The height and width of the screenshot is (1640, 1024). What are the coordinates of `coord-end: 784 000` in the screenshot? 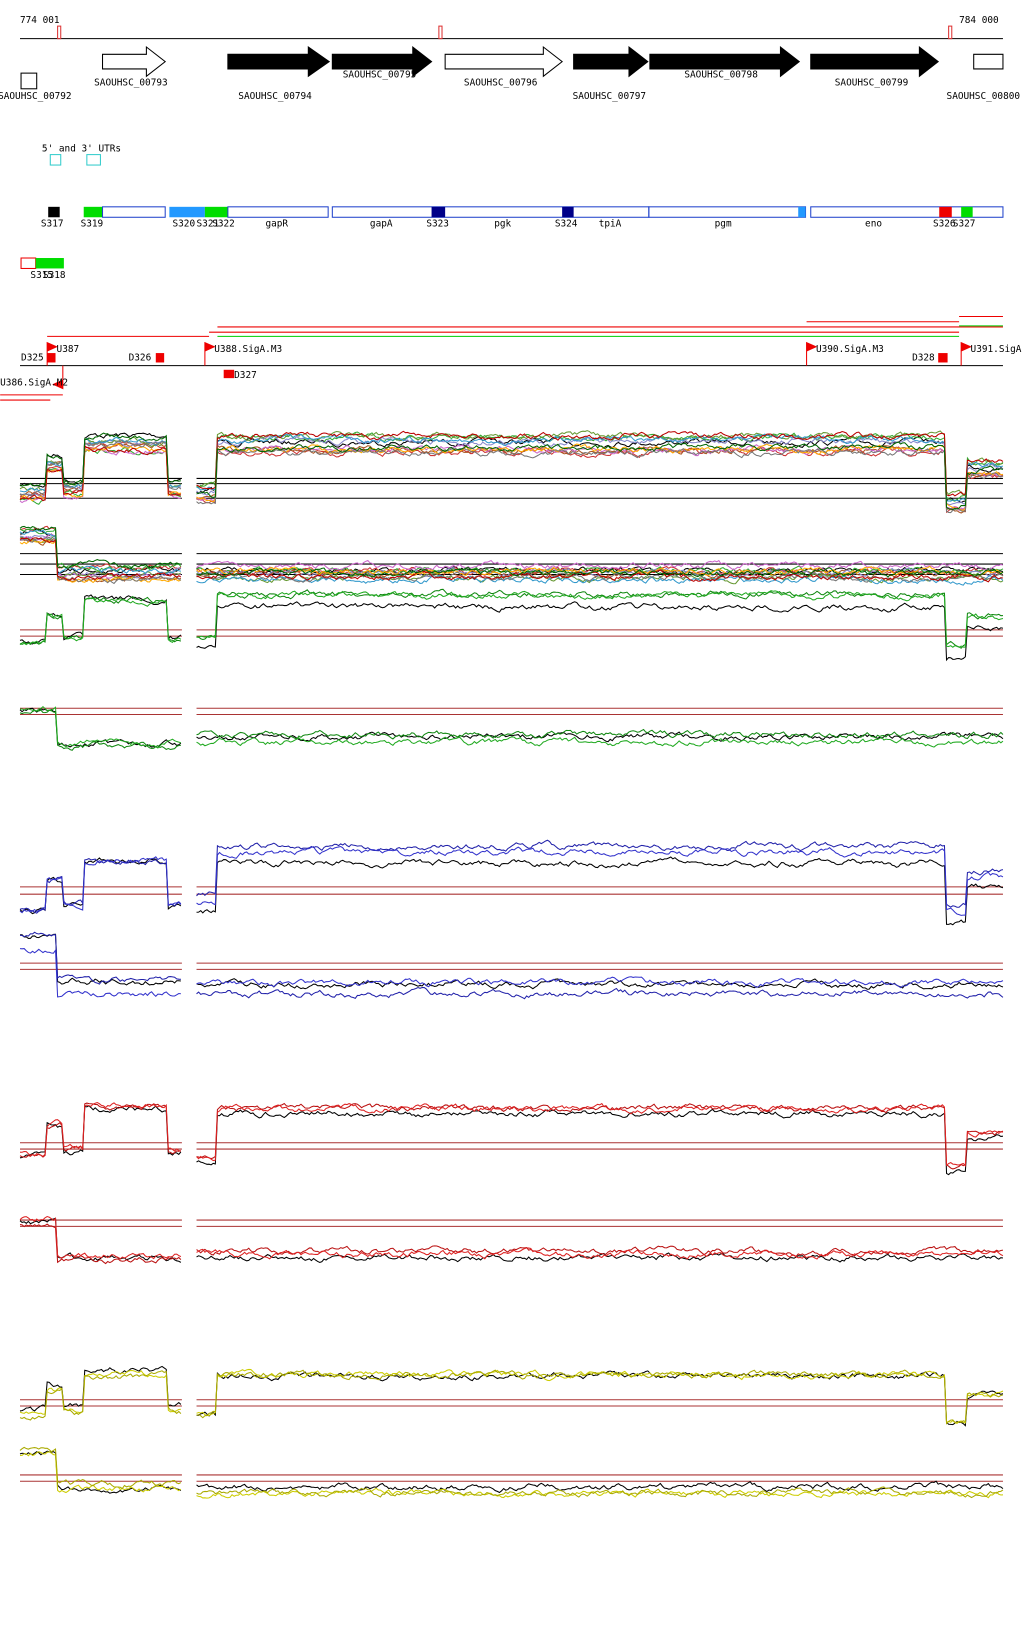 It's located at (979, 20).